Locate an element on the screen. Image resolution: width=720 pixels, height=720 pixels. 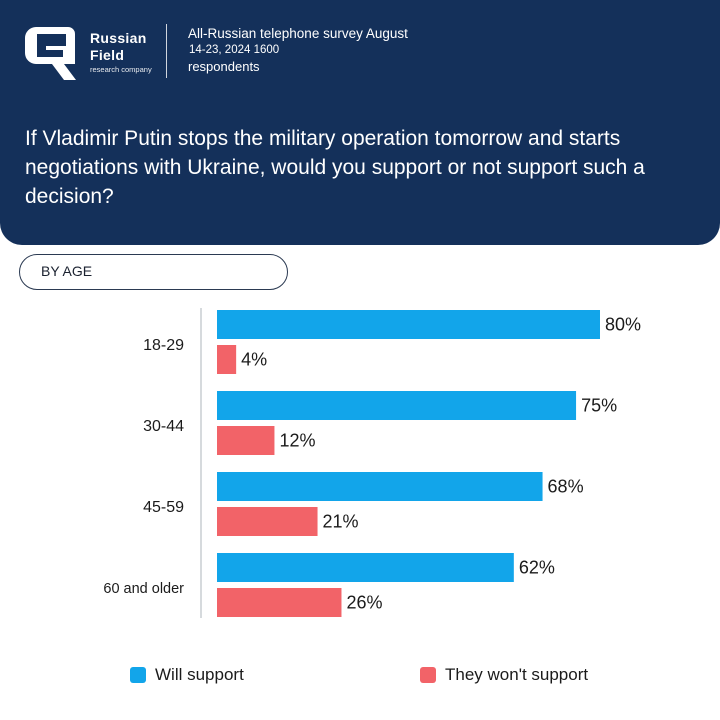
chart-legend: Will support They won't support is located at coordinates (360, 675).